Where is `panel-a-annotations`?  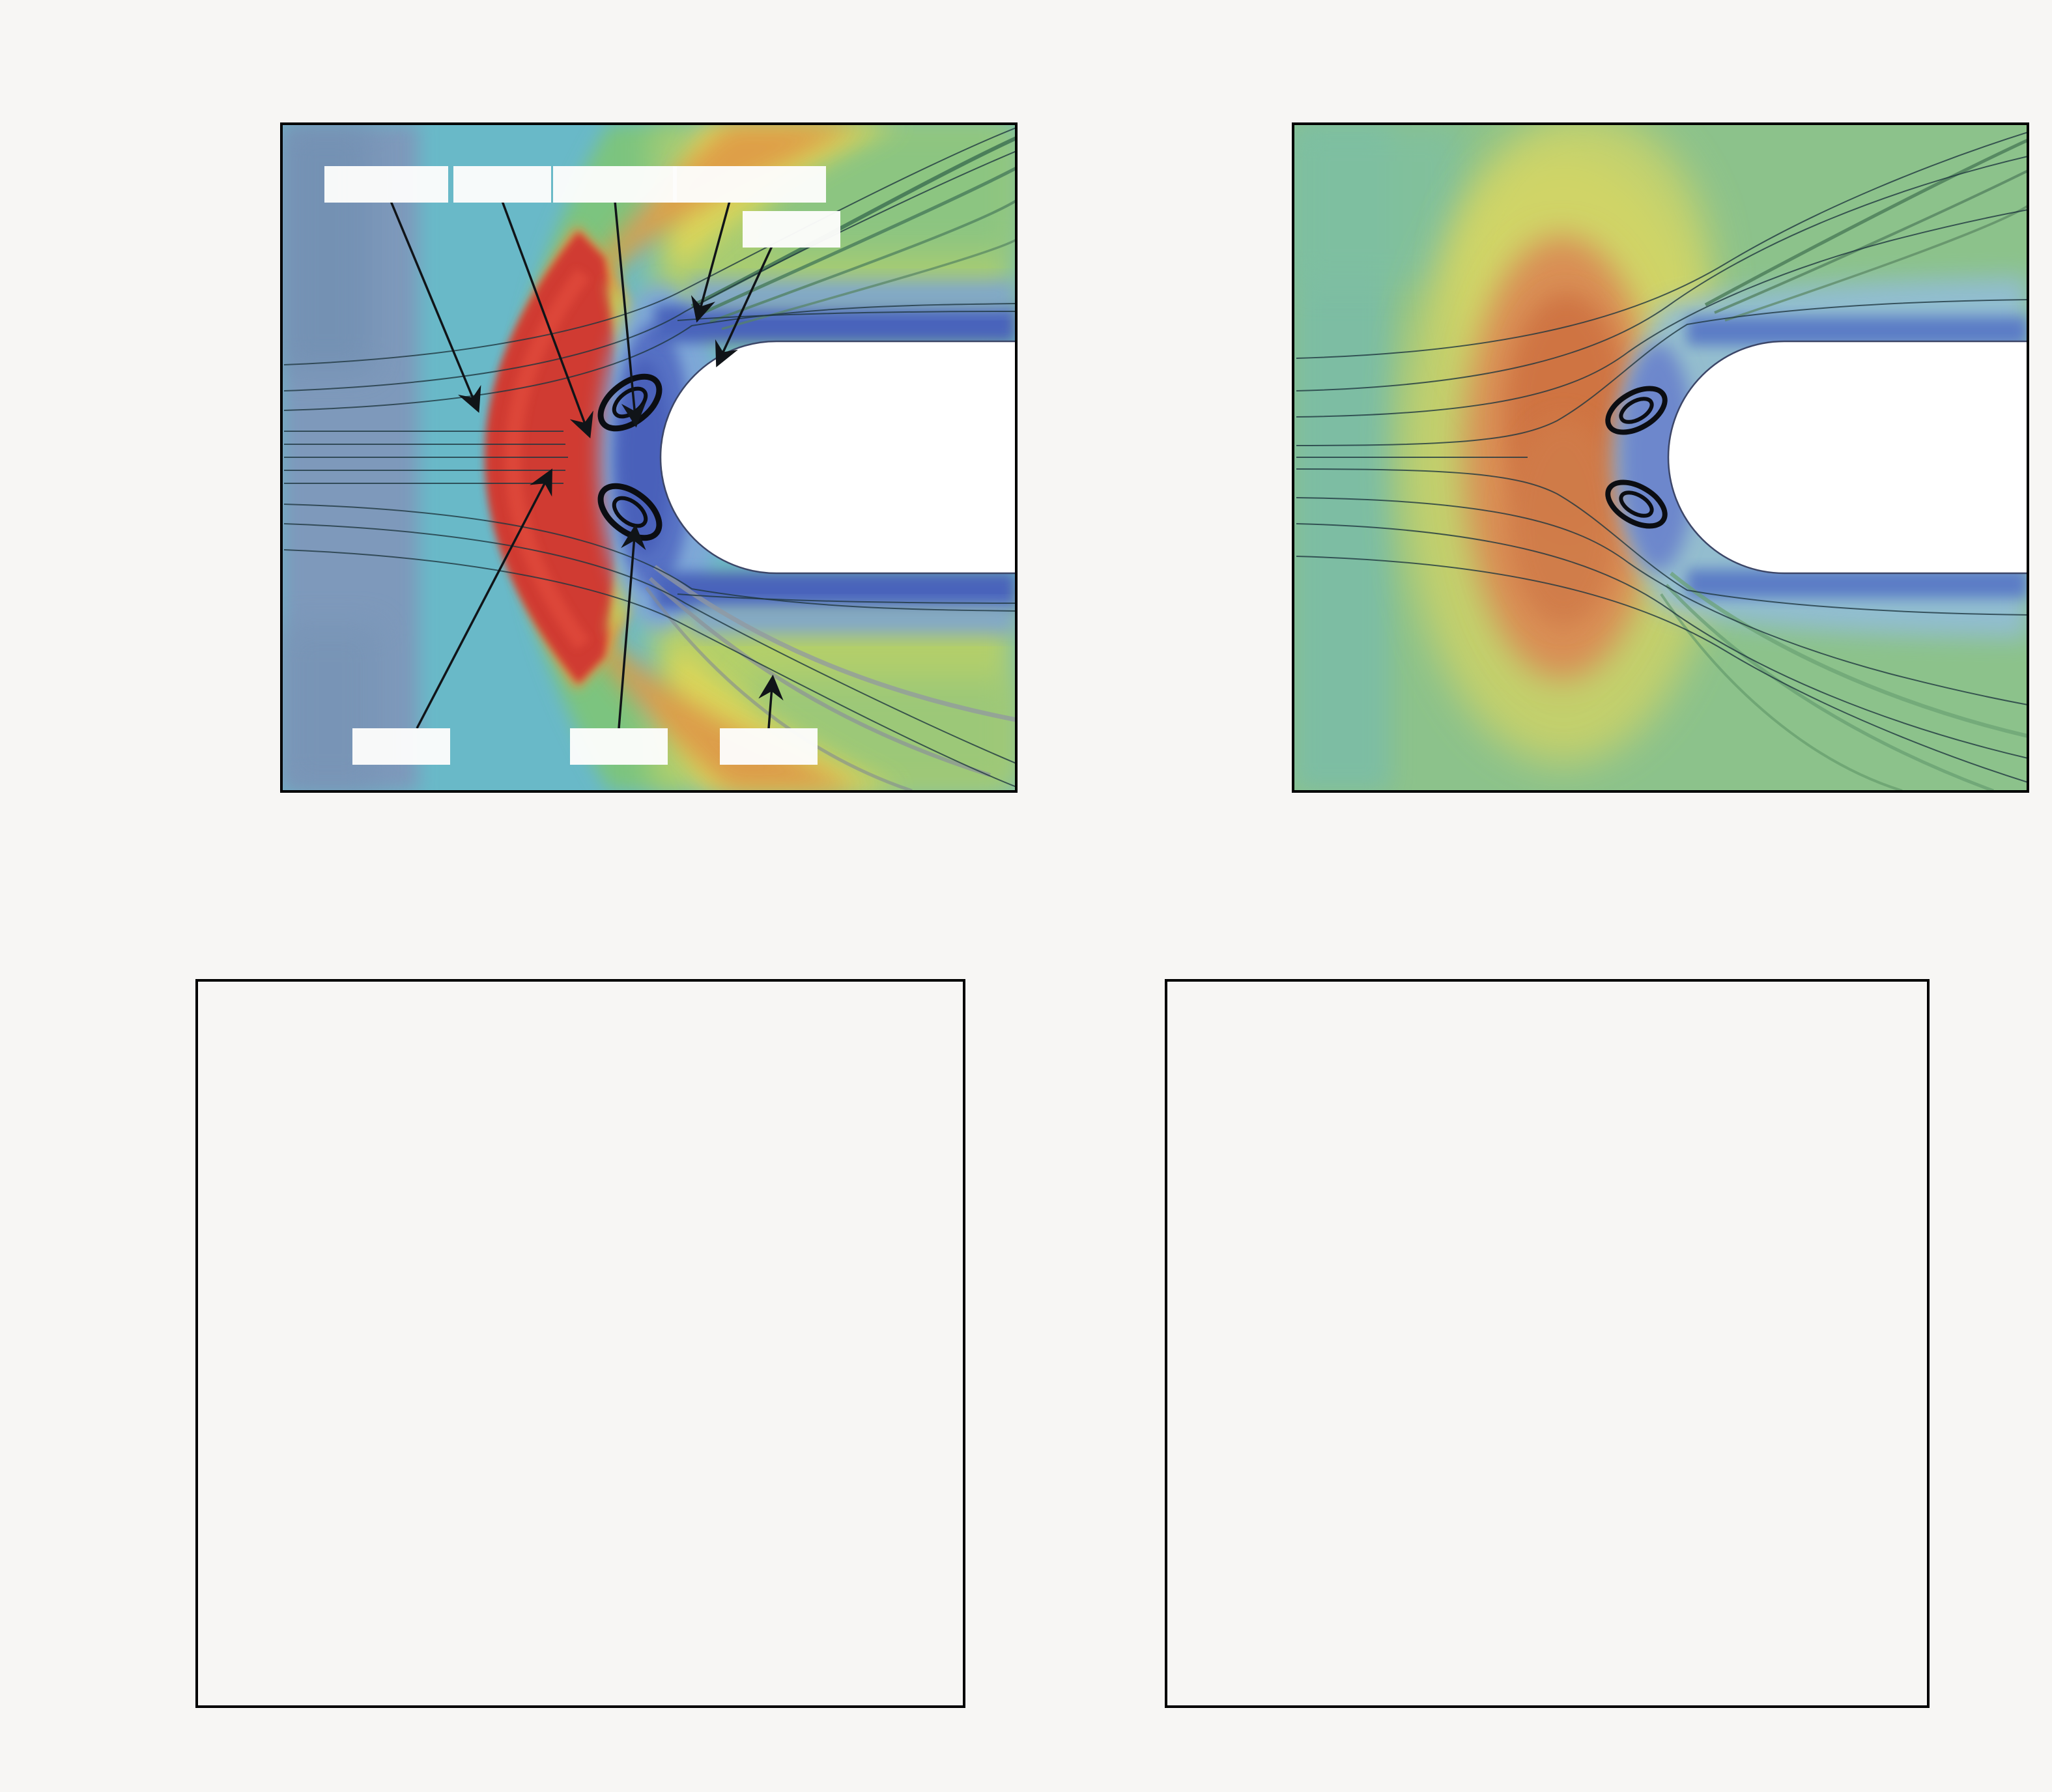
panel-a-annotations is located at coordinates (582, 466).